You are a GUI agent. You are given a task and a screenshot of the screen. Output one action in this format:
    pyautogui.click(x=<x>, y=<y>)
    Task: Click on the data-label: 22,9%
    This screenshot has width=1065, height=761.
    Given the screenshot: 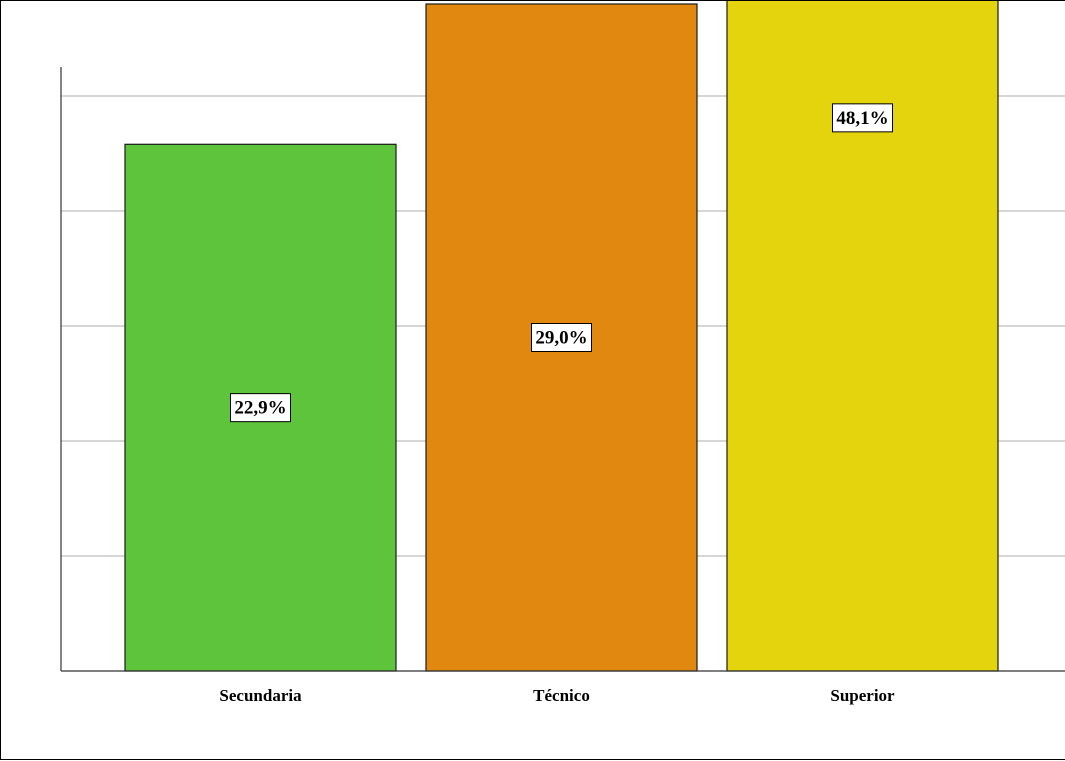 What is the action you would take?
    pyautogui.click(x=260, y=408)
    